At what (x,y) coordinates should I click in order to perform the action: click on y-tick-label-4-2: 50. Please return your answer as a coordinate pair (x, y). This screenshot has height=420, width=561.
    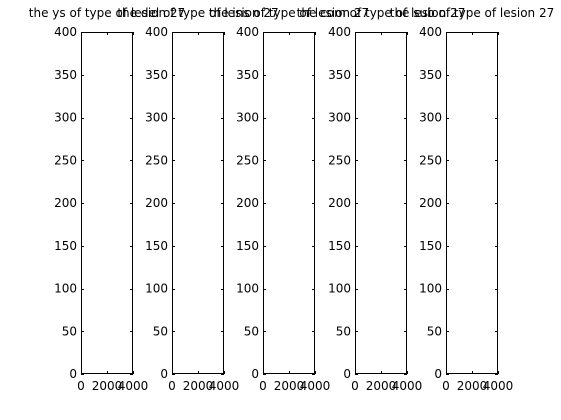
    Looking at the image, I should click on (343, 331).